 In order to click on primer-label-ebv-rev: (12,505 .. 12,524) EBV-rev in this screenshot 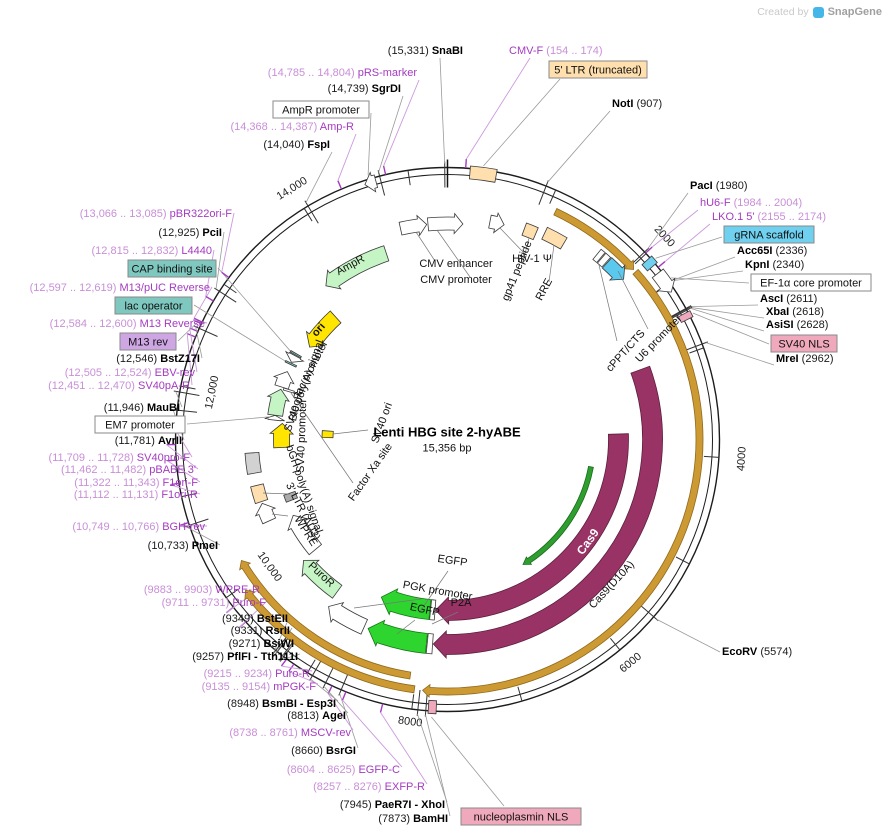, I will do `click(130, 373)`.